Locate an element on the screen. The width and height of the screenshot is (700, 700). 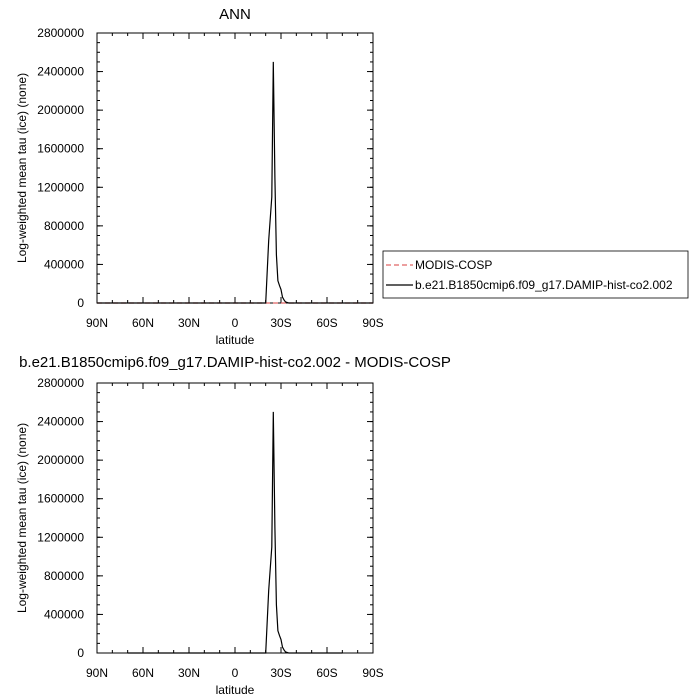
panel-title: ANN is located at coordinates (235, 14).